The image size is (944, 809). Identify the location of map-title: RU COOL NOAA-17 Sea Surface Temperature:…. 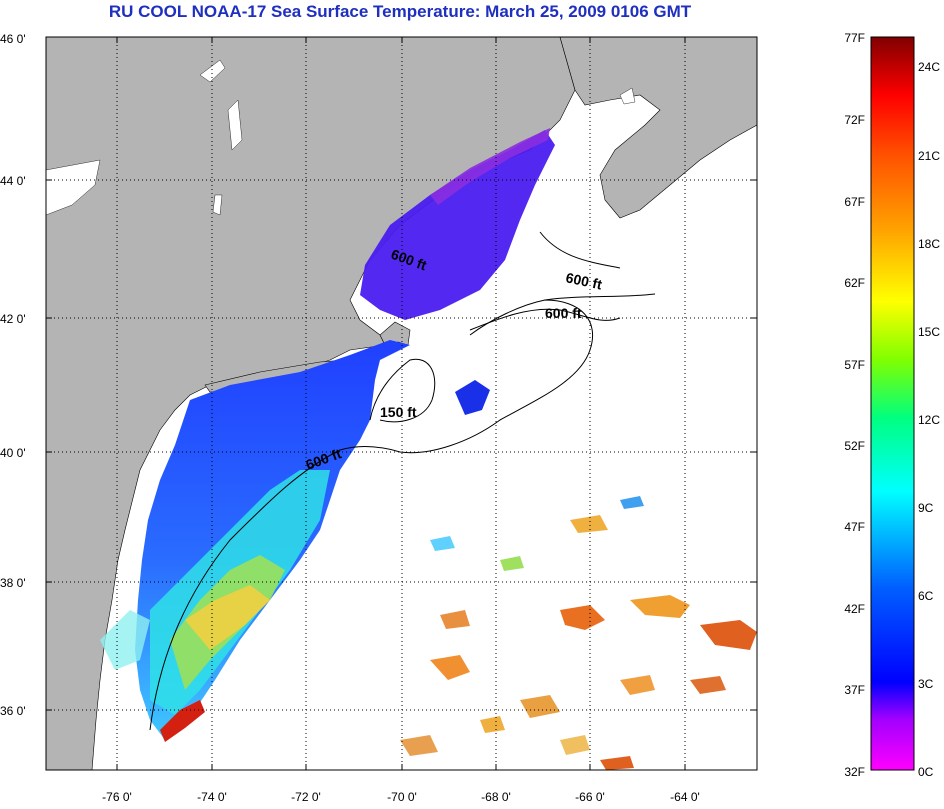
(400, 11).